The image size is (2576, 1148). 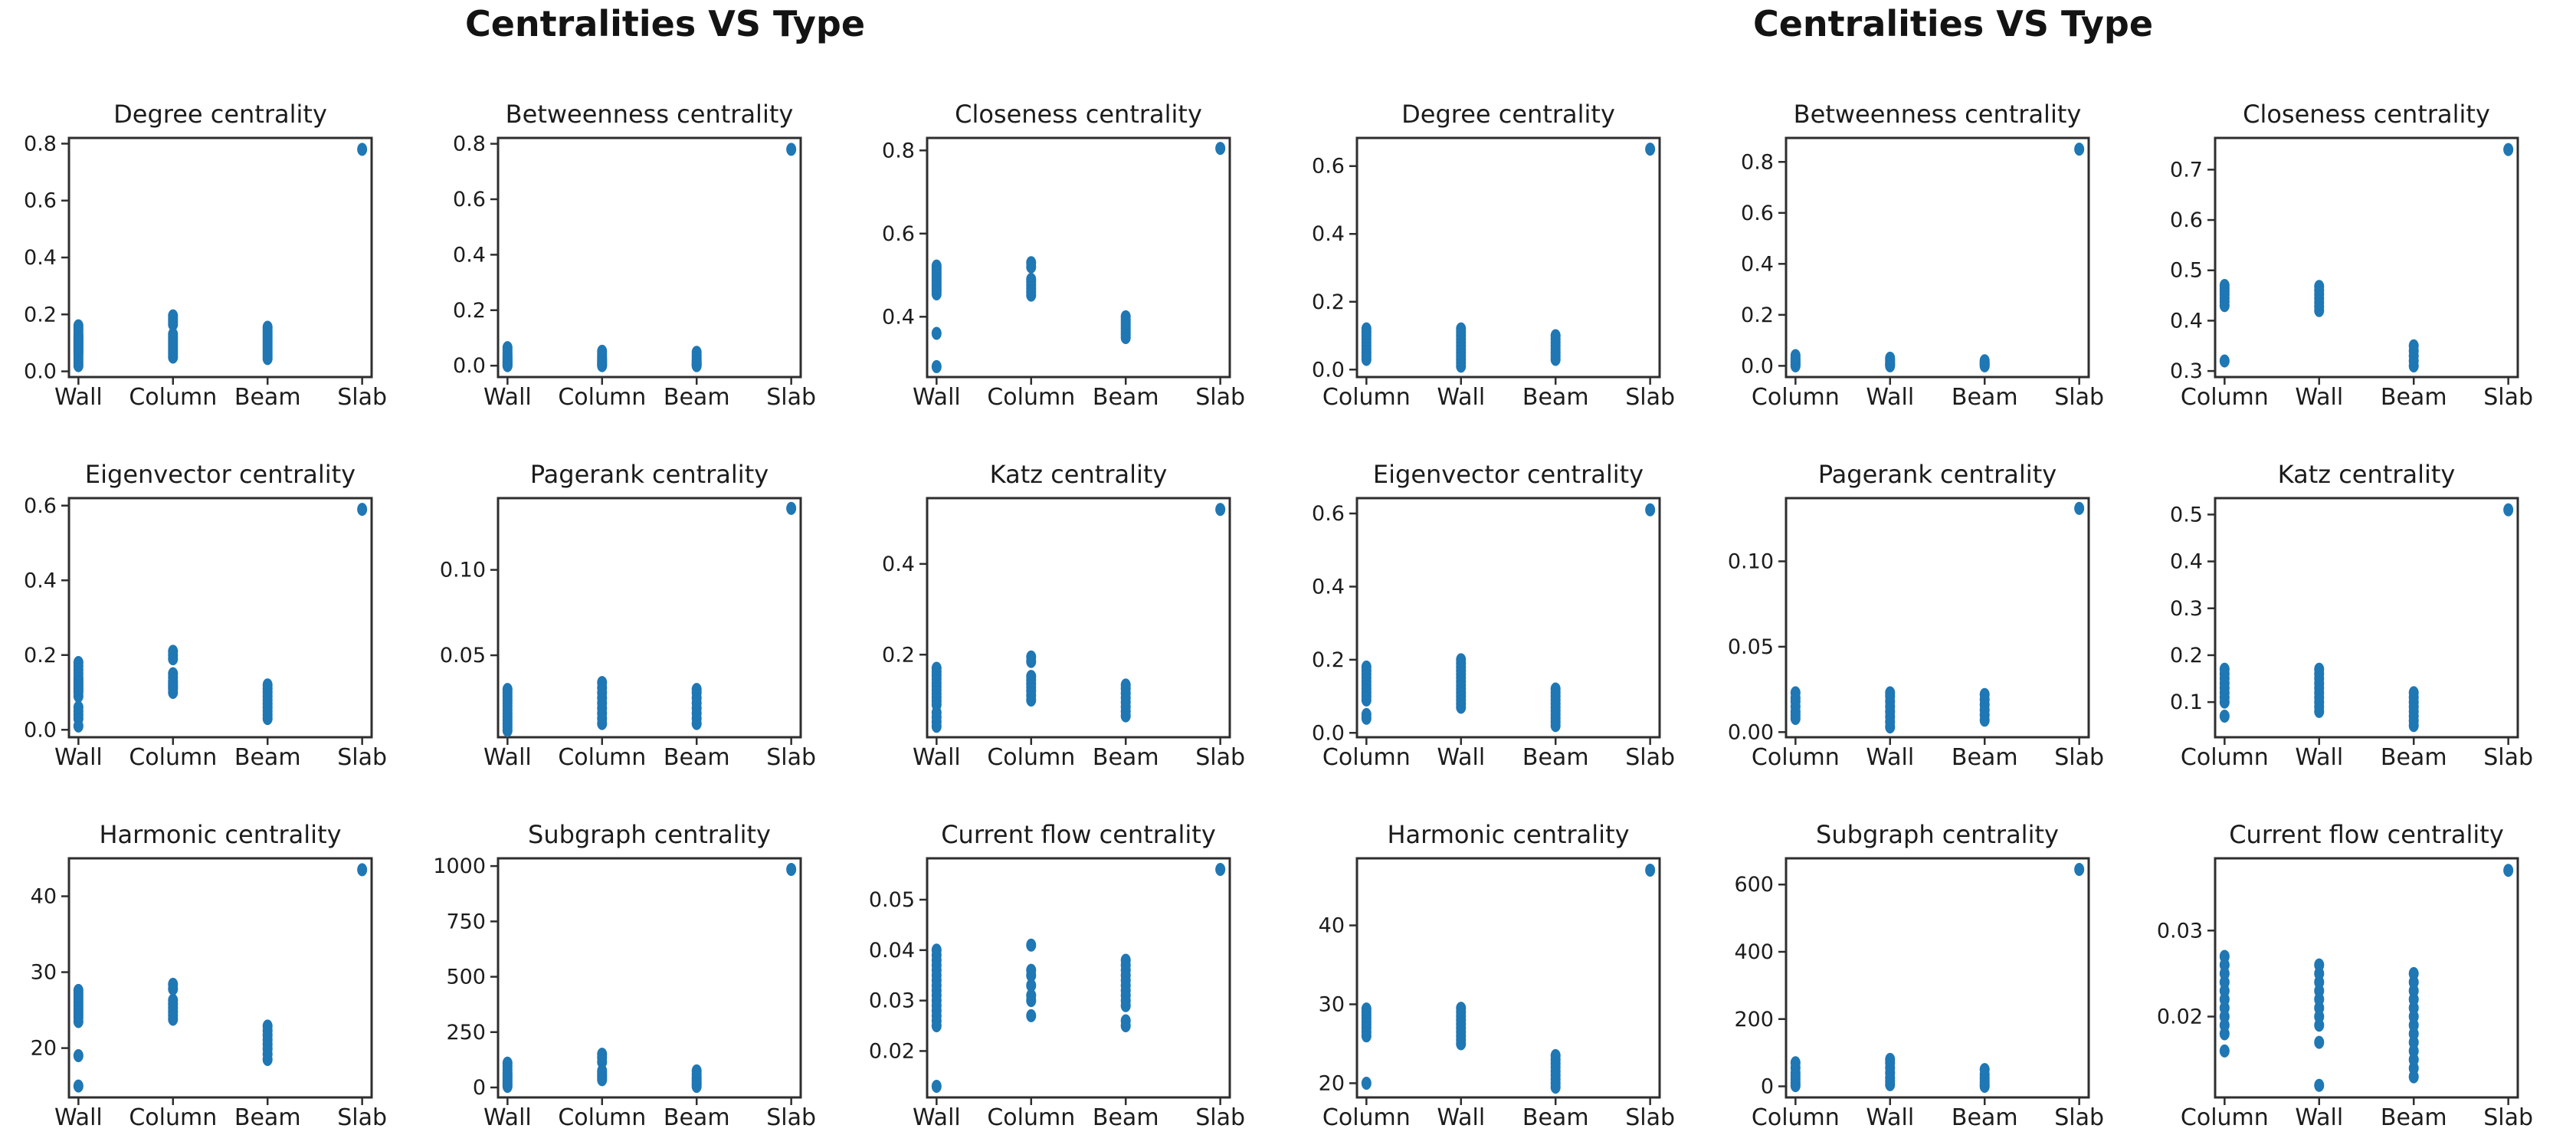 What do you see at coordinates (470, 144) in the screenshot?
I see `y-tick-label: 0.8` at bounding box center [470, 144].